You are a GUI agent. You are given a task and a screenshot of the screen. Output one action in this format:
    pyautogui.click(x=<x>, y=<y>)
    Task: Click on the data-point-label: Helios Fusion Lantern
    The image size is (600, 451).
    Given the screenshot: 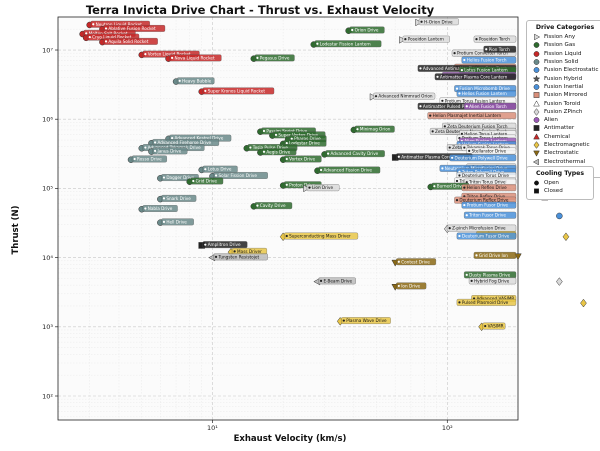 What is the action you would take?
    pyautogui.click(x=484, y=93)
    